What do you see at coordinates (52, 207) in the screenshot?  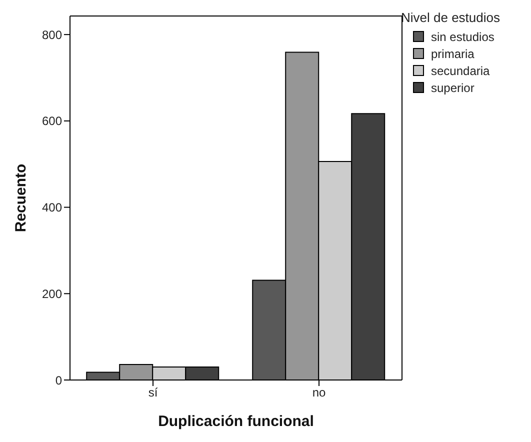 I see `y-tick-label: 400` at bounding box center [52, 207].